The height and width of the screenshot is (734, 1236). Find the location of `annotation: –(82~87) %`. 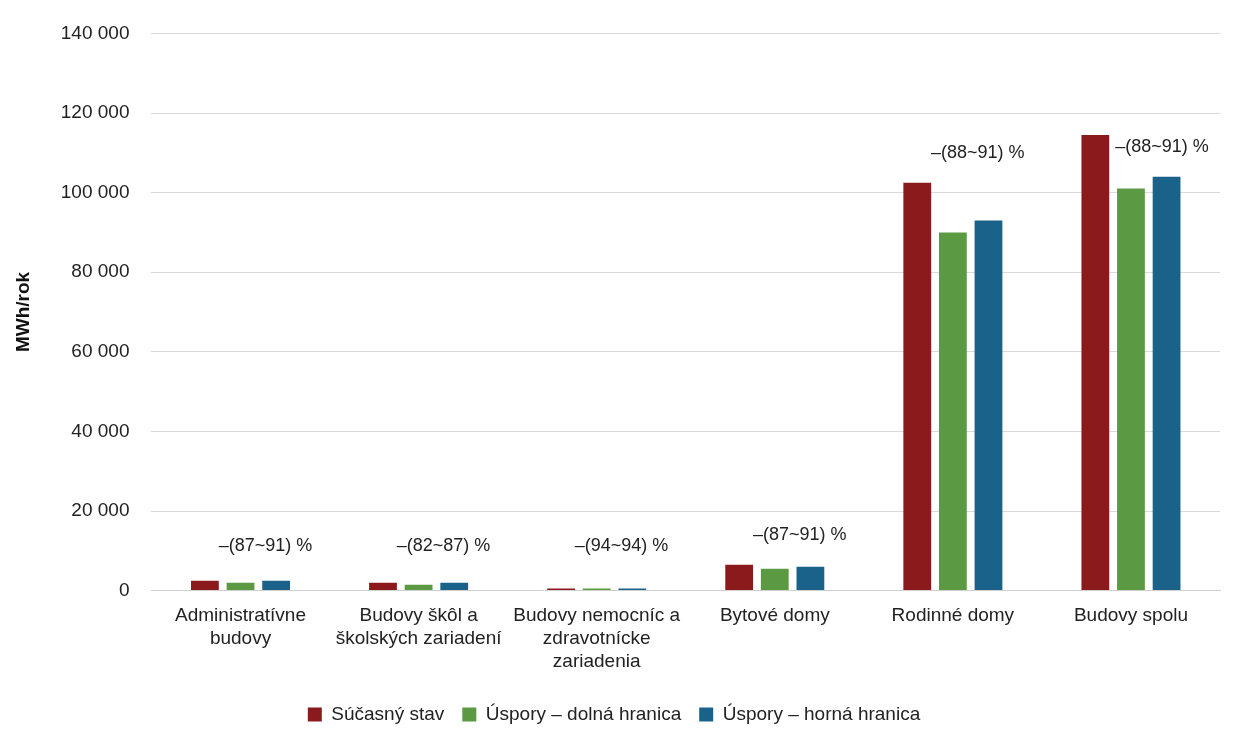

annotation: –(82~87) % is located at coordinates (443, 544).